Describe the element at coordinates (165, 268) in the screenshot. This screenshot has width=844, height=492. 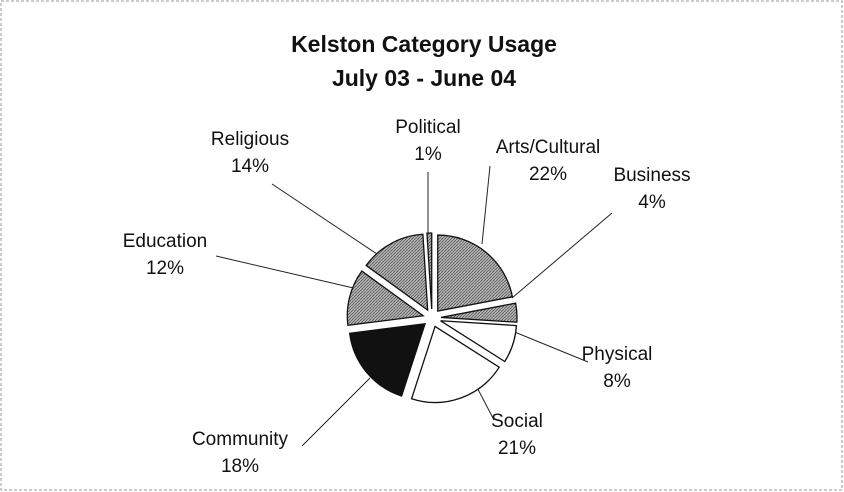
I see `slice-value-label: 12%` at that location.